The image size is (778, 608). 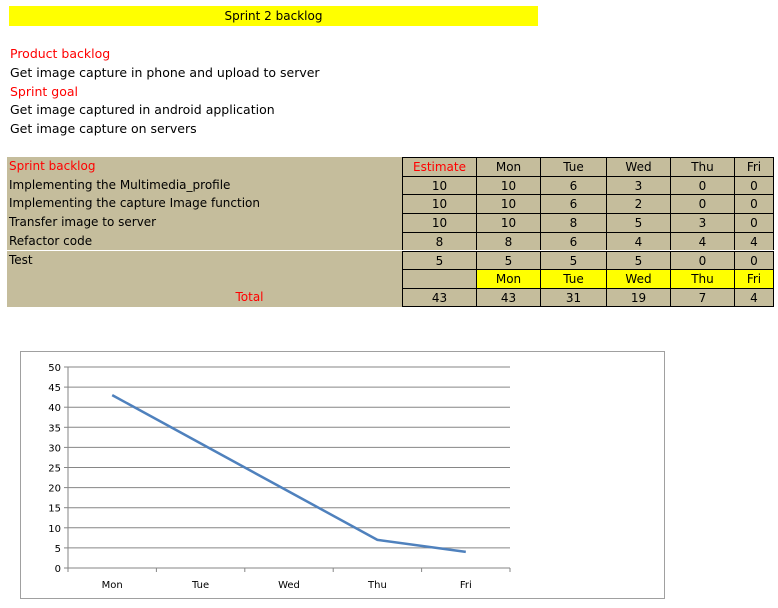 I want to click on day-label-fri: Fri, so click(x=754, y=278).